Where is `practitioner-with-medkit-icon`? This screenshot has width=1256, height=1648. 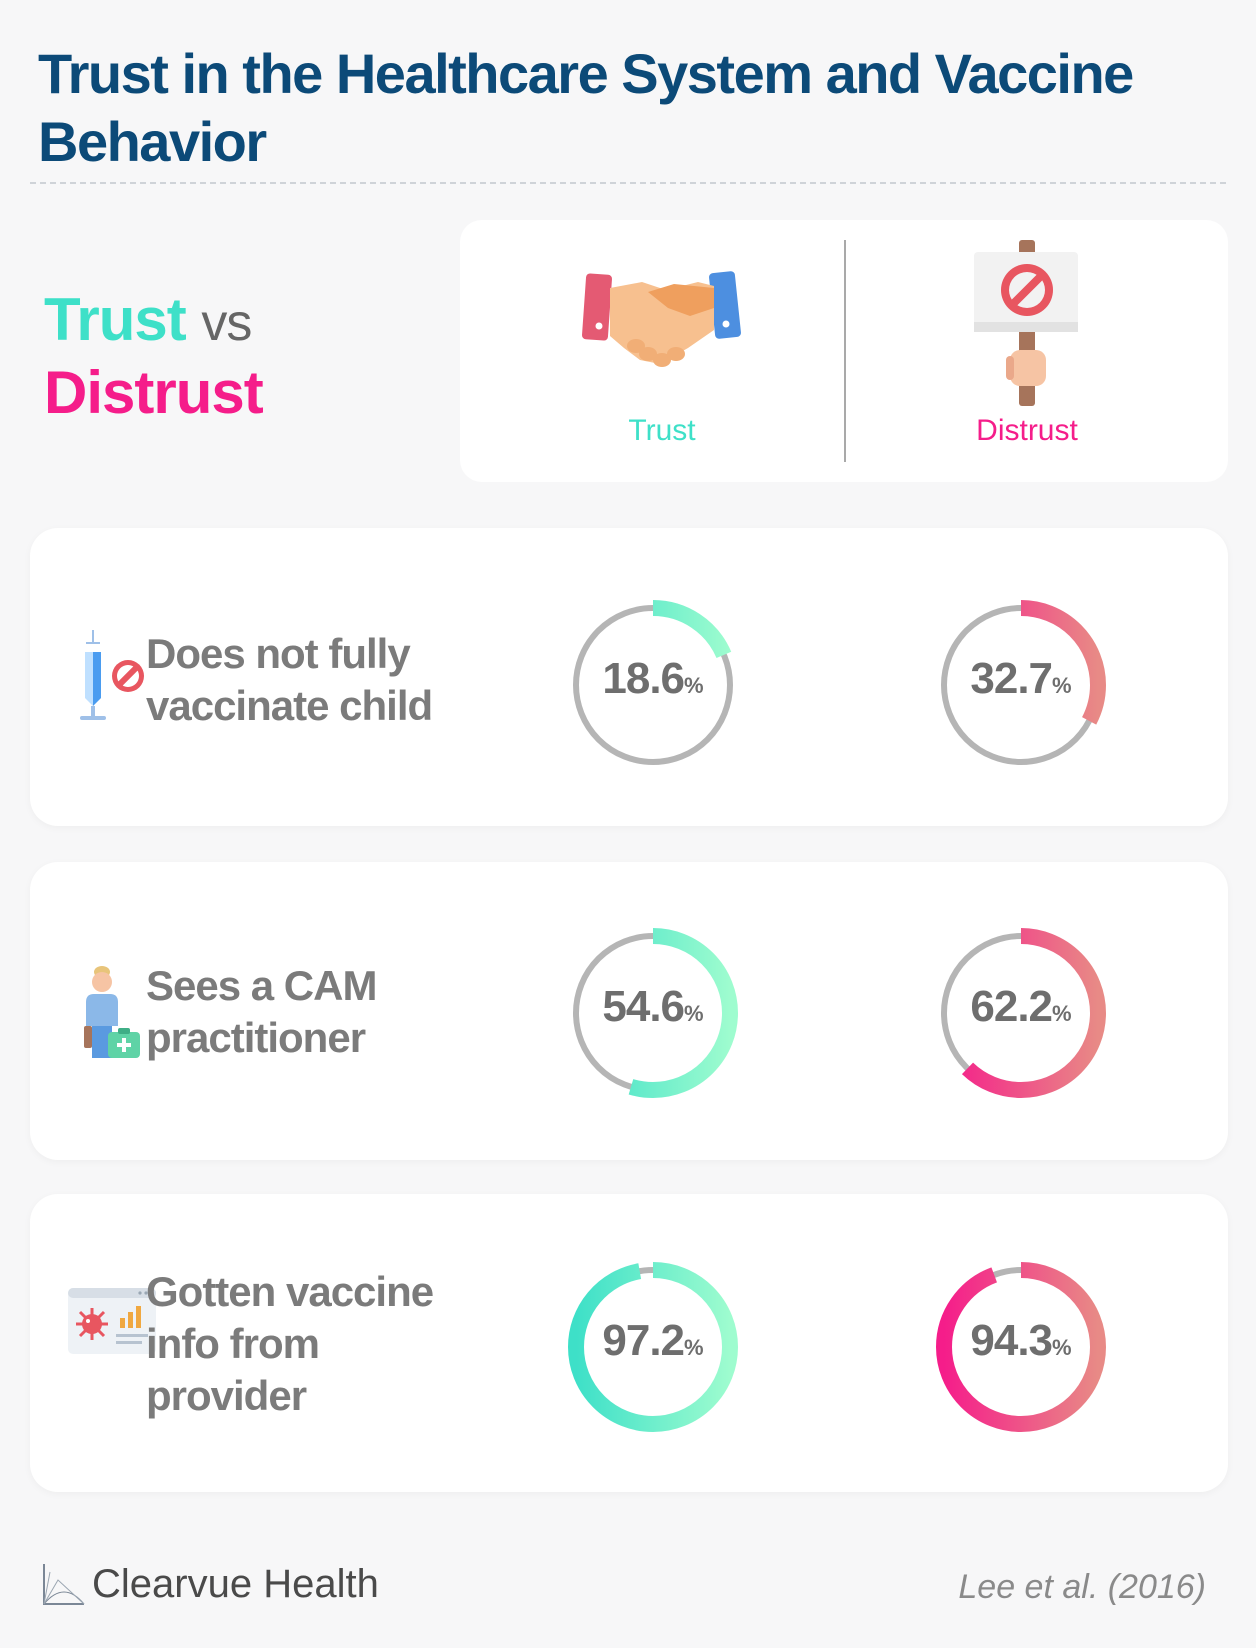
practitioner-with-medkit-icon is located at coordinates (112, 1012).